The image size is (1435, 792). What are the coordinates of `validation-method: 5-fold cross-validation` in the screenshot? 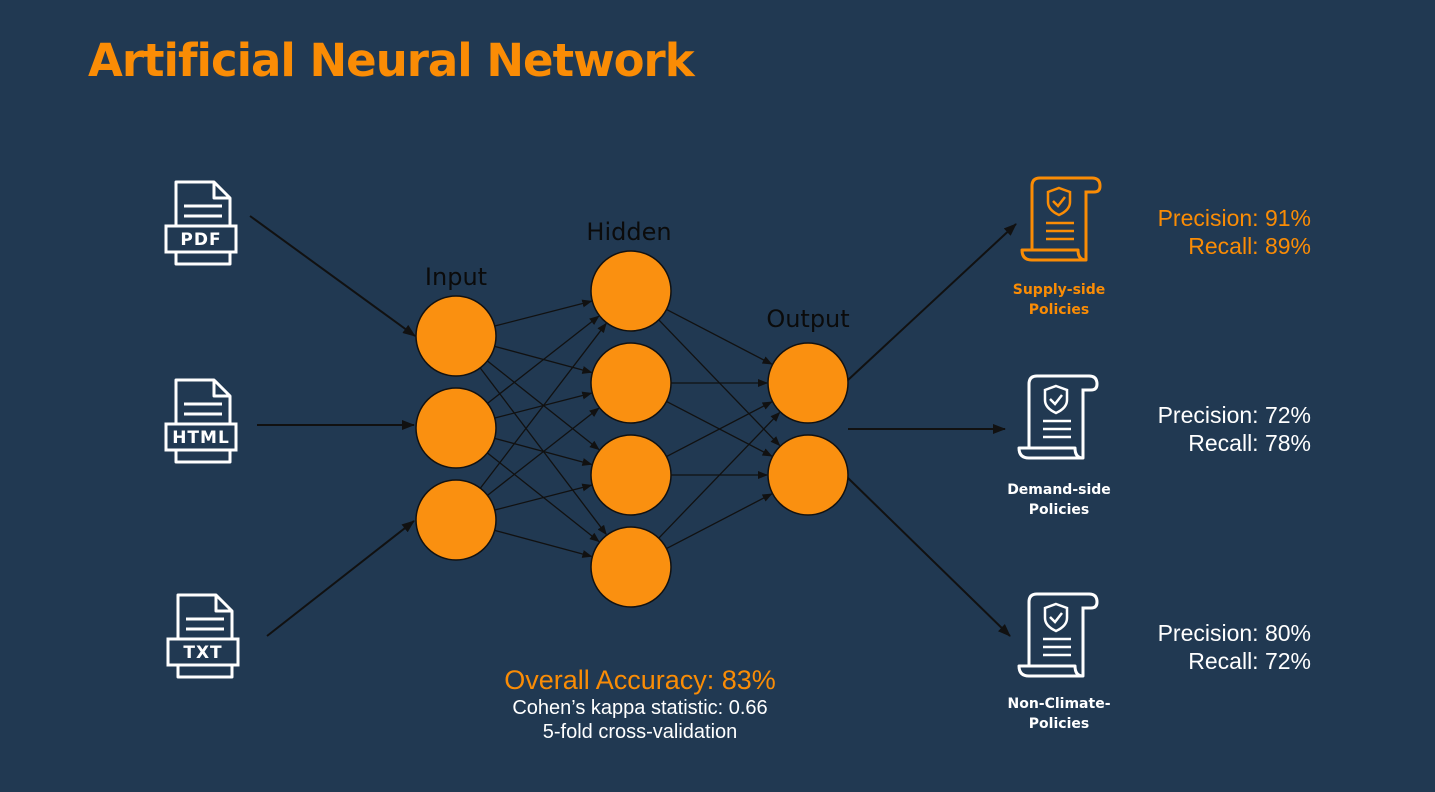 It's located at (640, 732).